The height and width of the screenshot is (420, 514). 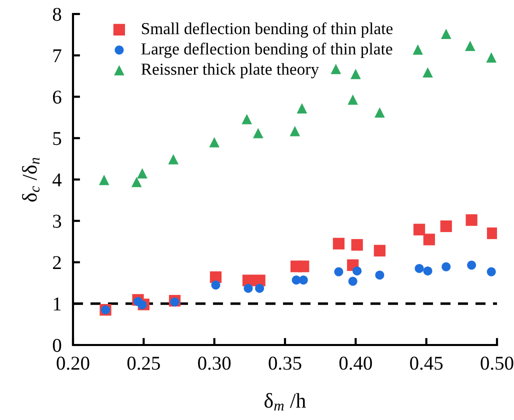 What do you see at coordinates (57, 14) in the screenshot?
I see `y-tick-label: 8` at bounding box center [57, 14].